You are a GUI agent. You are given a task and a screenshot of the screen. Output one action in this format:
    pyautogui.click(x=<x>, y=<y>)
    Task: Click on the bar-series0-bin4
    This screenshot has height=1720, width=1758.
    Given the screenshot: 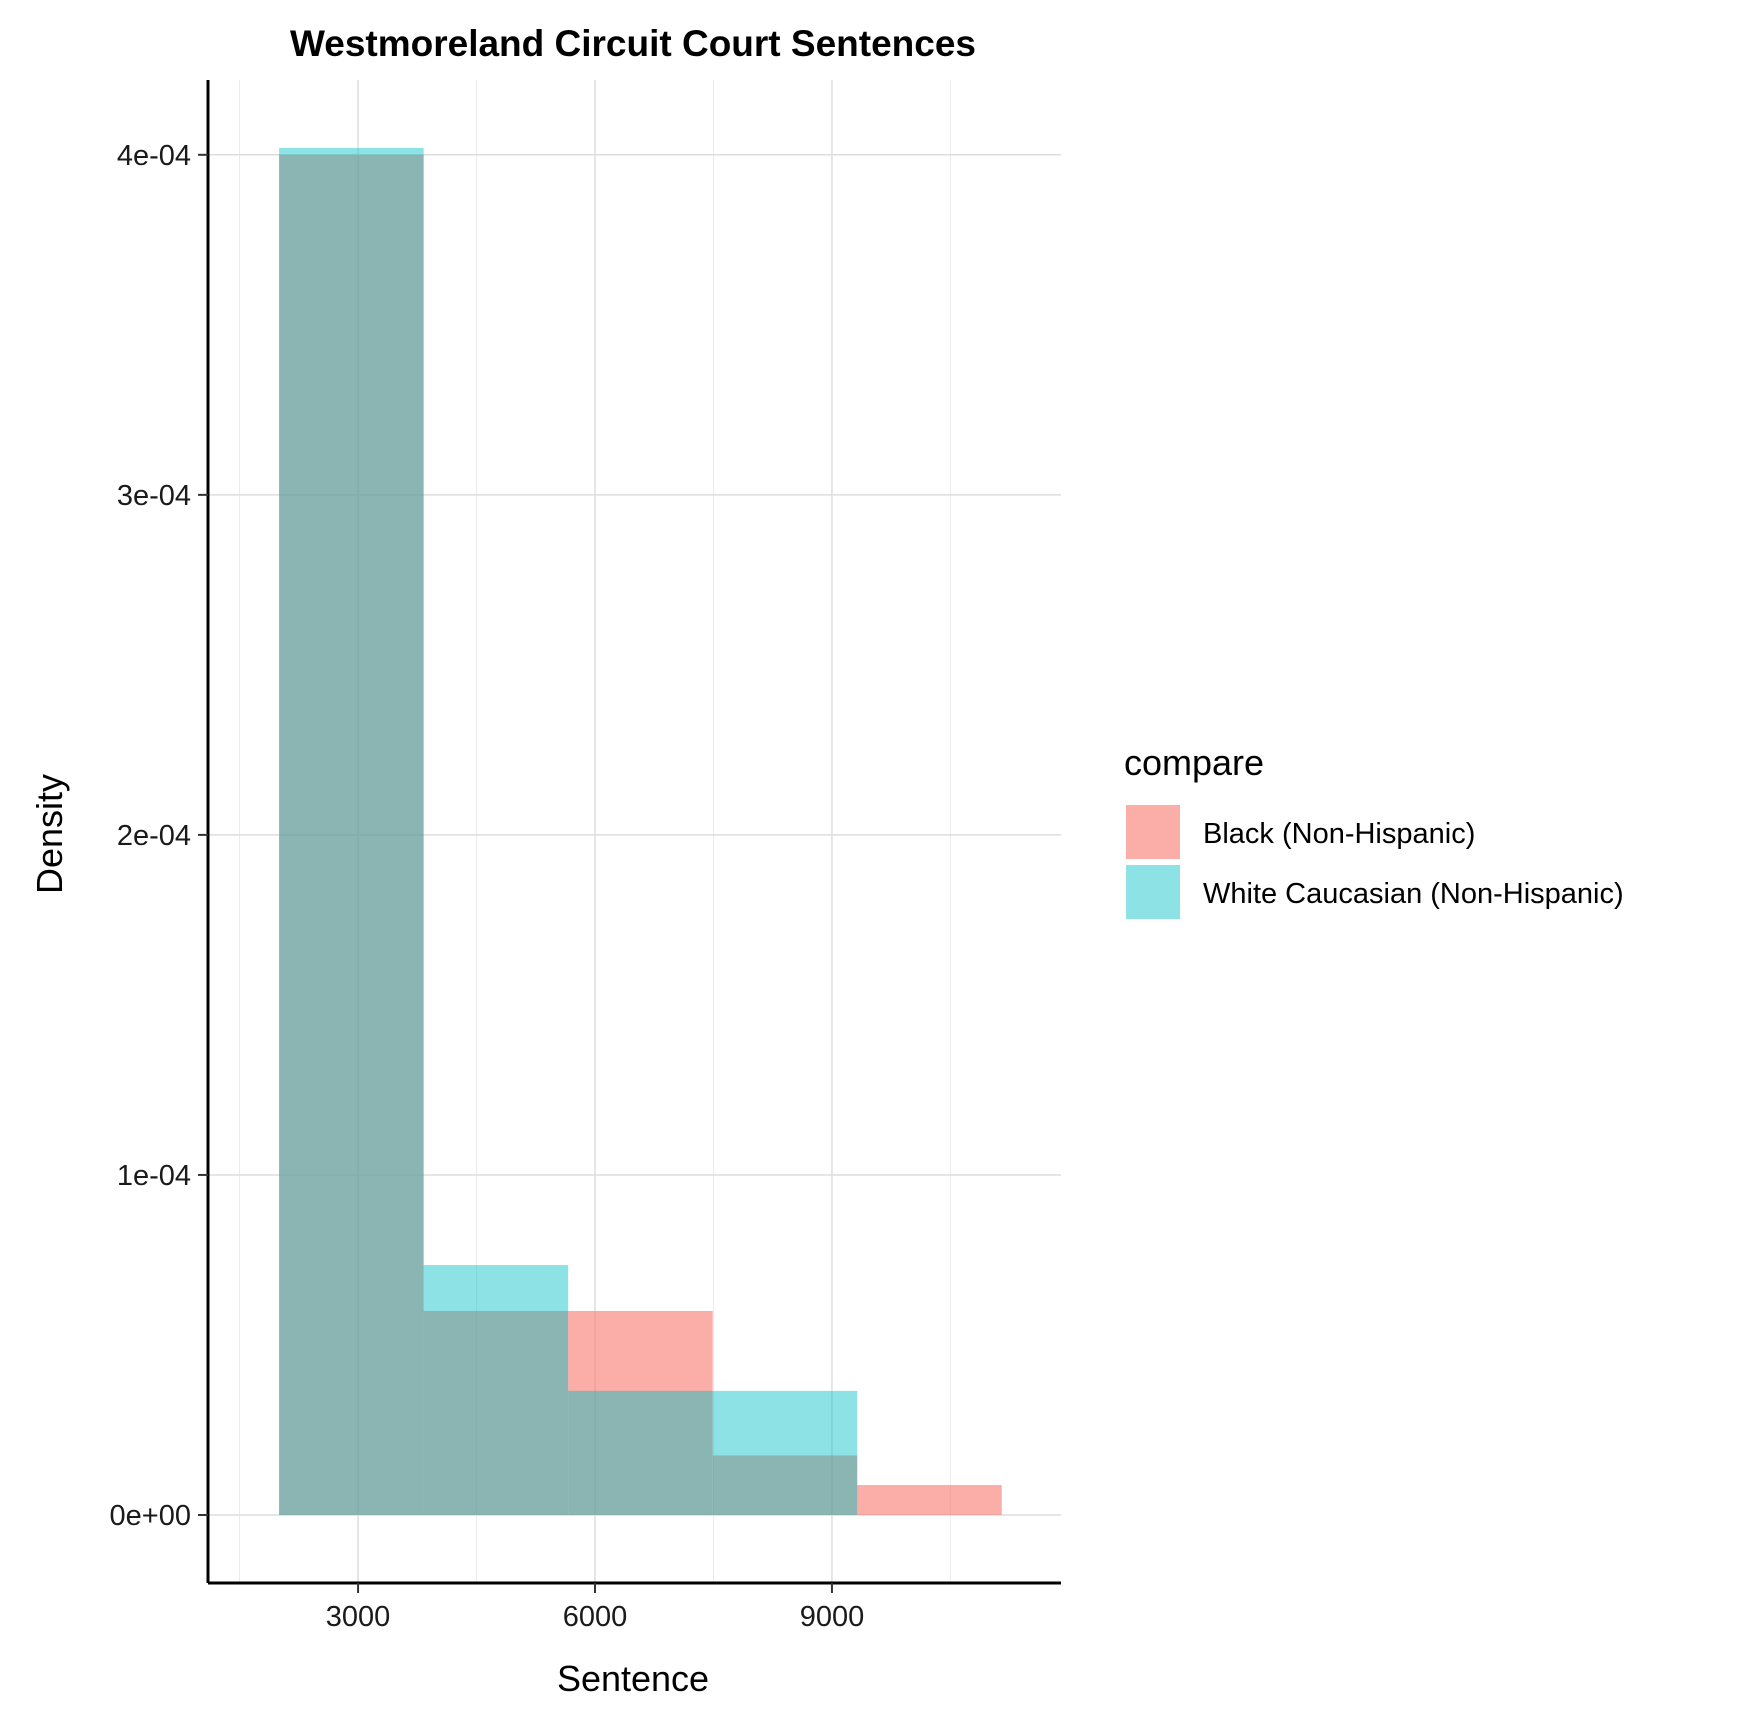 What is the action you would take?
    pyautogui.click(x=929, y=1500)
    